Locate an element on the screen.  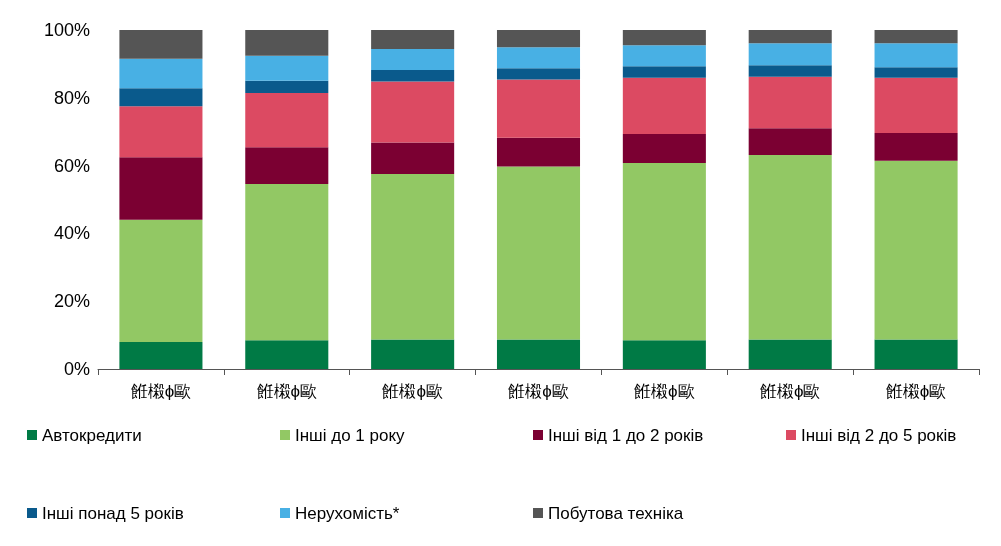
y-tick-label: 0% is located at coordinates (76, 369).